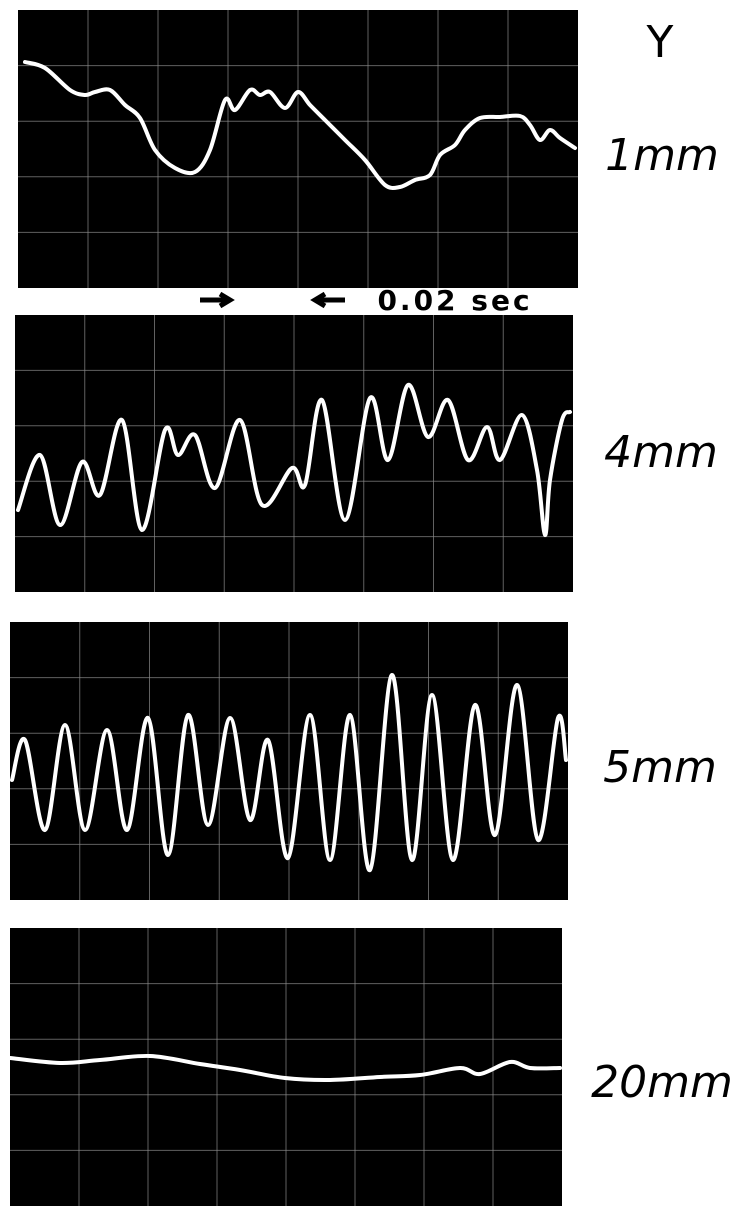 Image resolution: width=745 pixels, height=1206 pixels. I want to click on time-marker: 0.02 sec, so click(454, 300).